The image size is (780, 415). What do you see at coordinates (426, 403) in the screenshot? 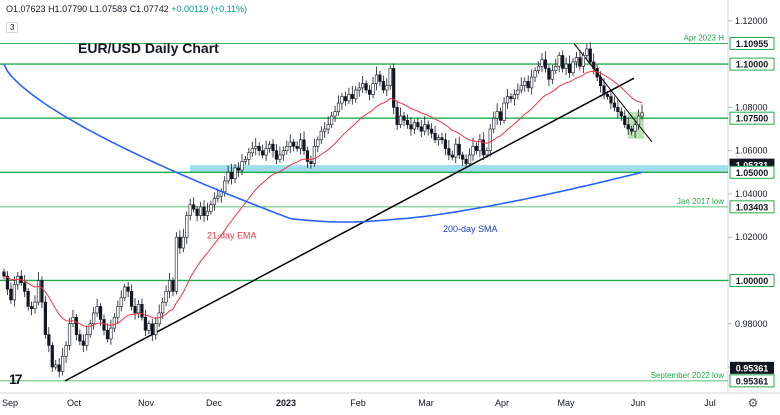
I see `x-tick-label: Mar` at bounding box center [426, 403].